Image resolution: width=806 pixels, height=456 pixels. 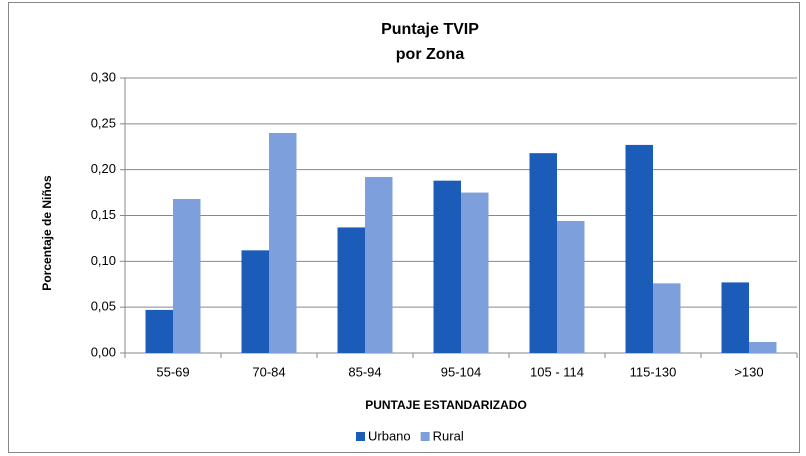 What do you see at coordinates (430, 29) in the screenshot?
I see `chart-title: Puntaje TVIP` at bounding box center [430, 29].